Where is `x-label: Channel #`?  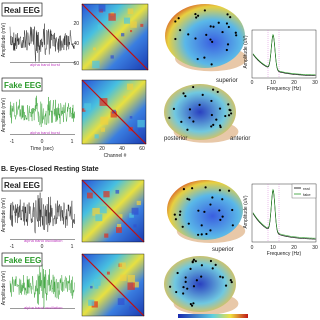 x-label: Channel # is located at coordinates (115, 156).